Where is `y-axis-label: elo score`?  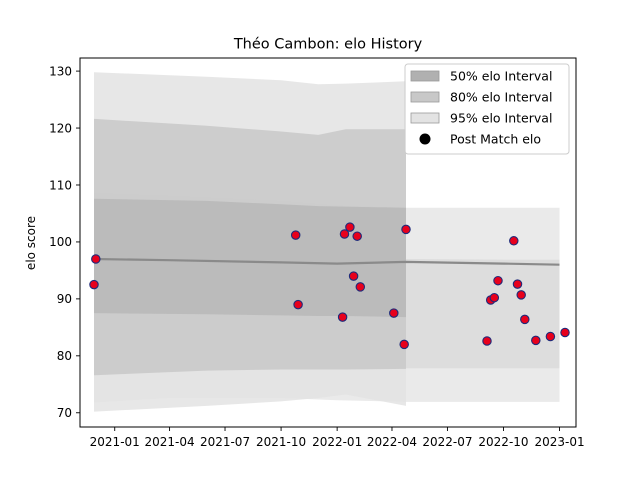
y-axis-label: elo score is located at coordinates (31, 243).